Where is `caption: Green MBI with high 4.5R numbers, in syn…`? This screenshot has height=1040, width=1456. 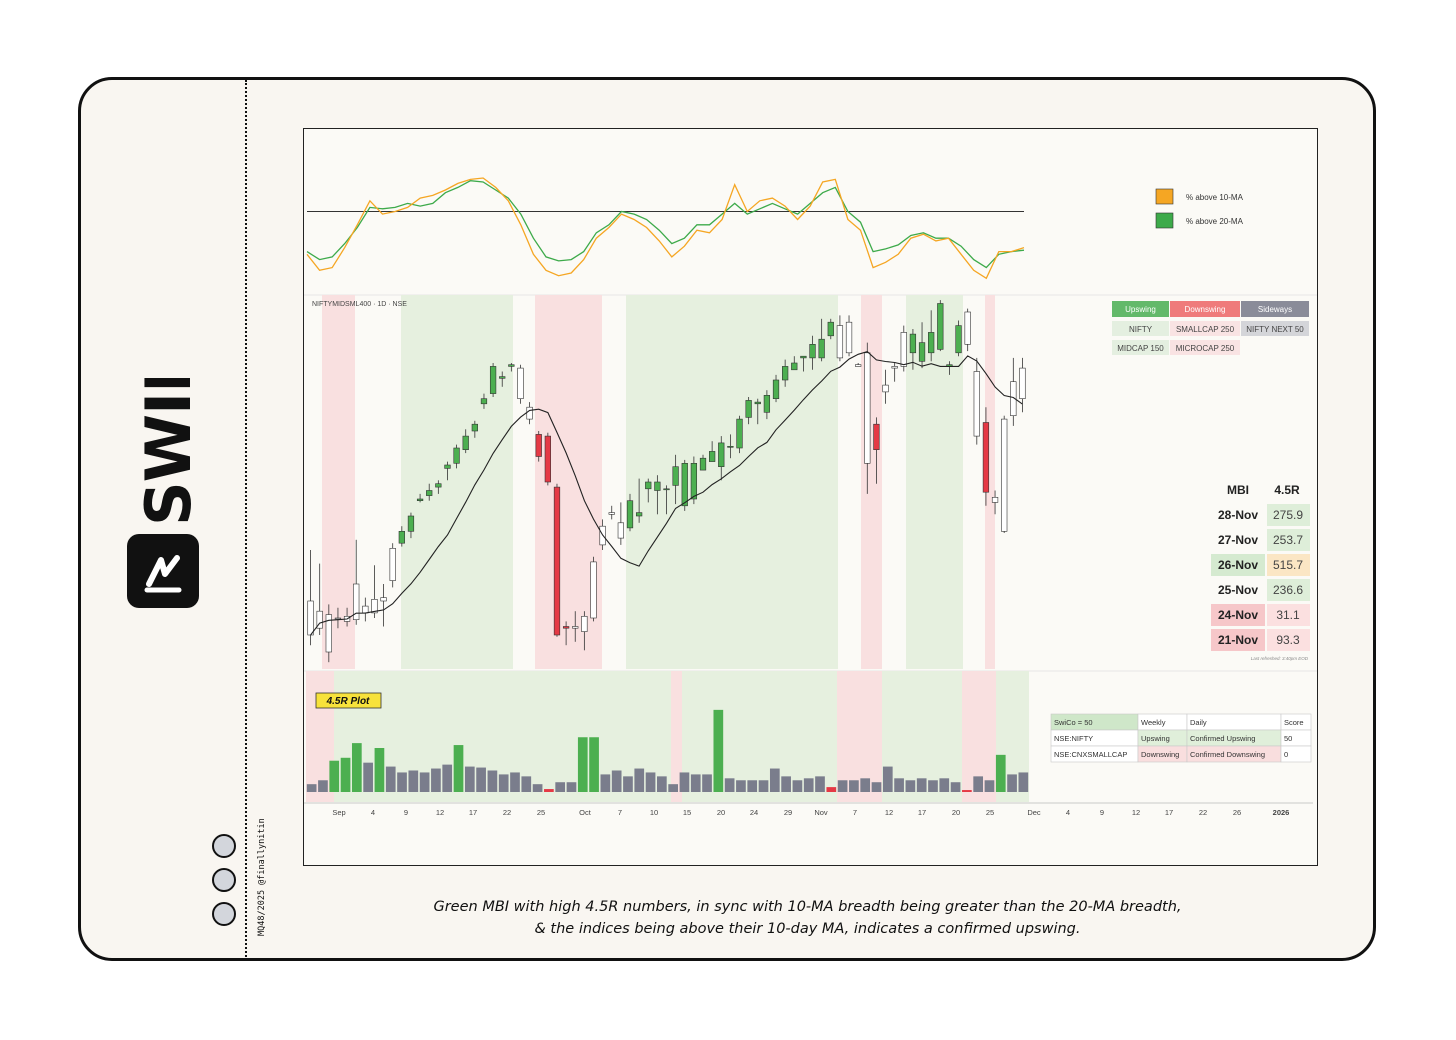 caption: Green MBI with high 4.5R numbers, in syn… is located at coordinates (807, 918).